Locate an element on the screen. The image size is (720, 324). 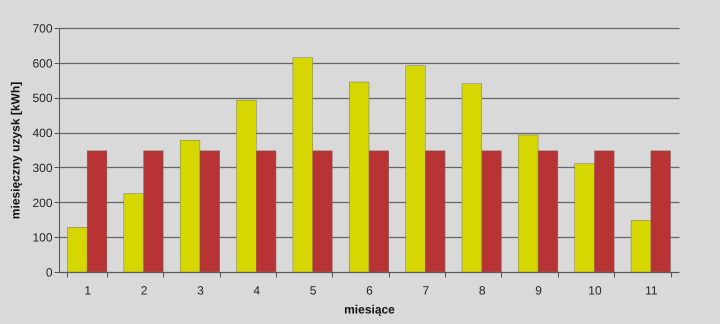
x-tick-label: 10 is located at coordinates (595, 291).